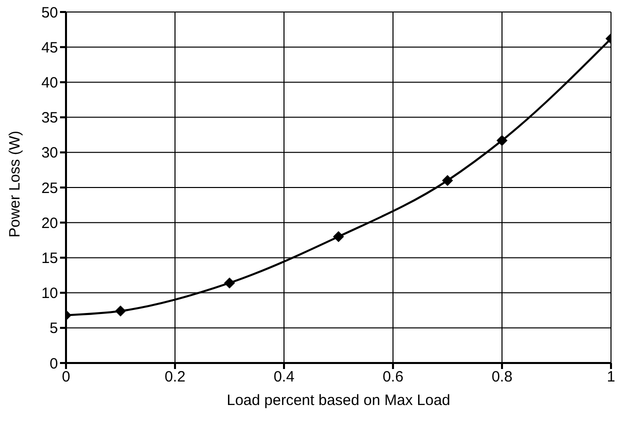 This screenshot has height=423, width=621. What do you see at coordinates (54, 329) in the screenshot?
I see `y-tick-label: 5` at bounding box center [54, 329].